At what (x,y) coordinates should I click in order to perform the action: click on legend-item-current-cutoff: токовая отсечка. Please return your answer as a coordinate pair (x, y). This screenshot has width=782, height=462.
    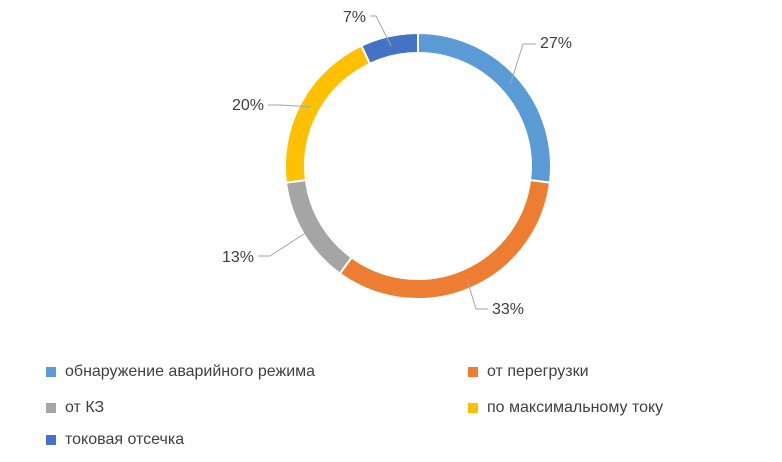
    Looking at the image, I should click on (115, 440).